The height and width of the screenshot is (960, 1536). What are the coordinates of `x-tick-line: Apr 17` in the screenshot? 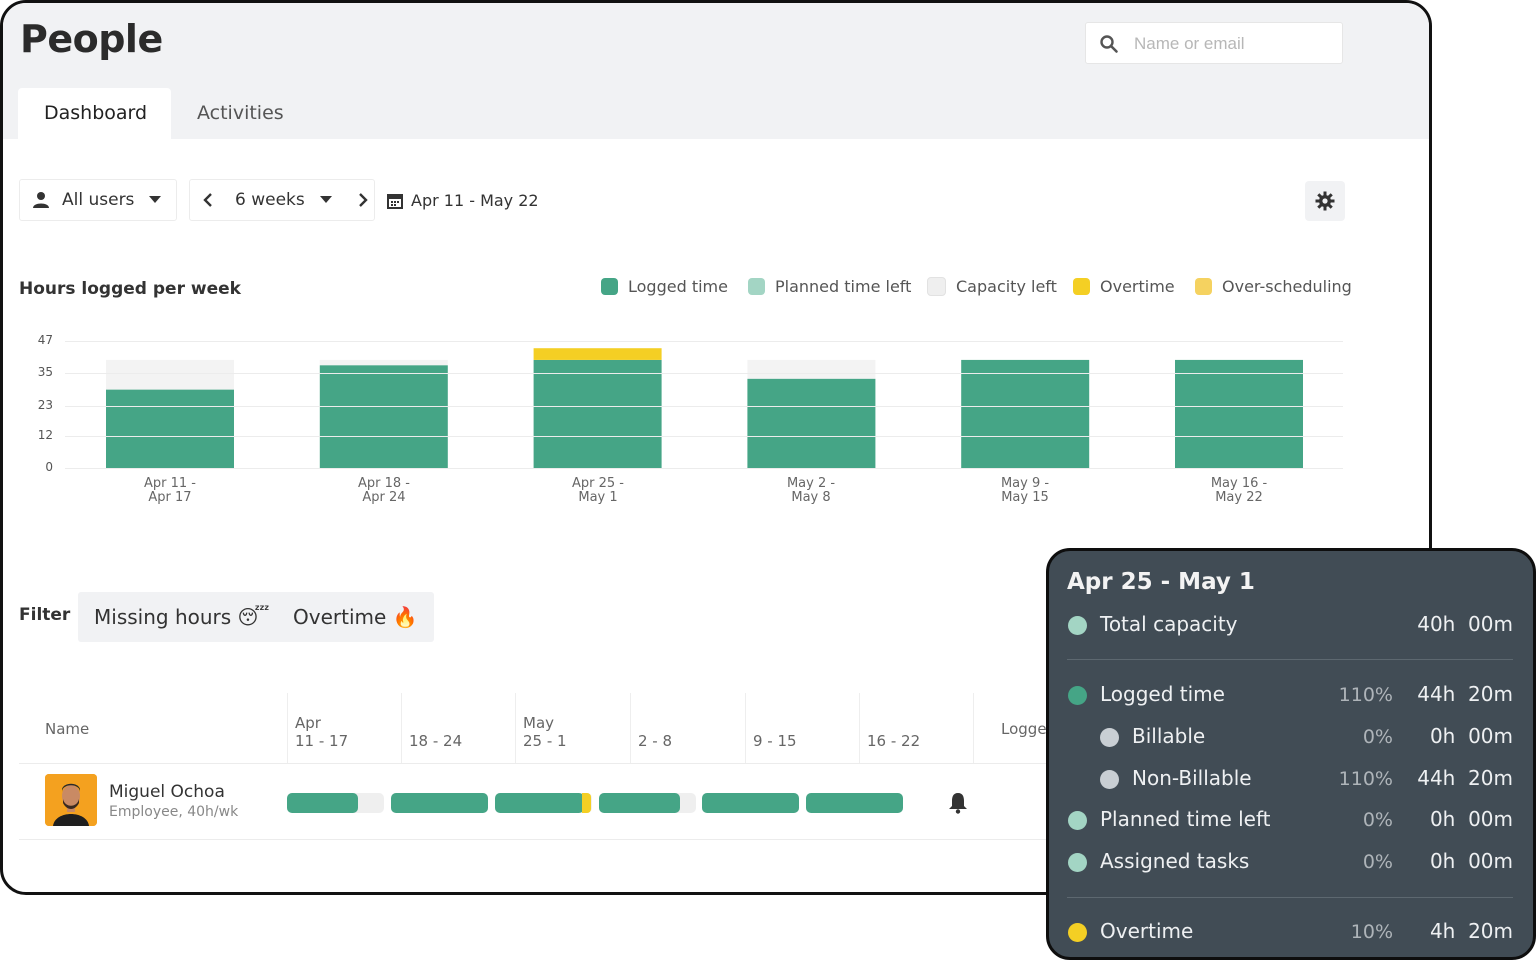 It's located at (170, 497).